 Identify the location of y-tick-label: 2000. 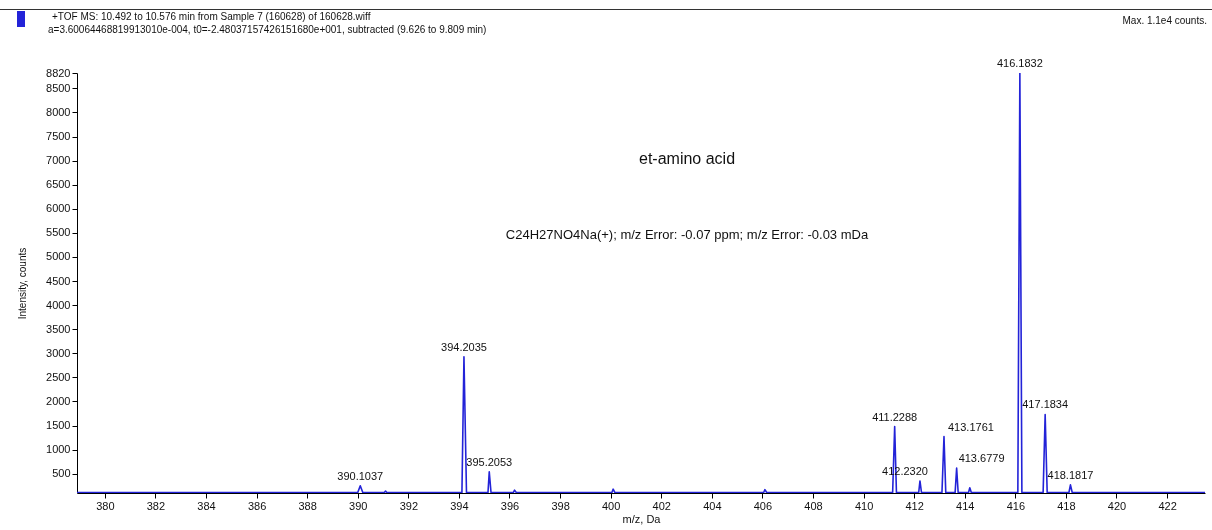
(58, 400).